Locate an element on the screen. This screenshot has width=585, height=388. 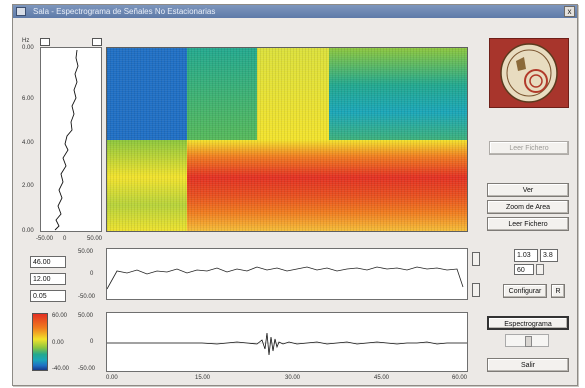
wave-y-tick-bottom: -50.00 is located at coordinates (87, 369).